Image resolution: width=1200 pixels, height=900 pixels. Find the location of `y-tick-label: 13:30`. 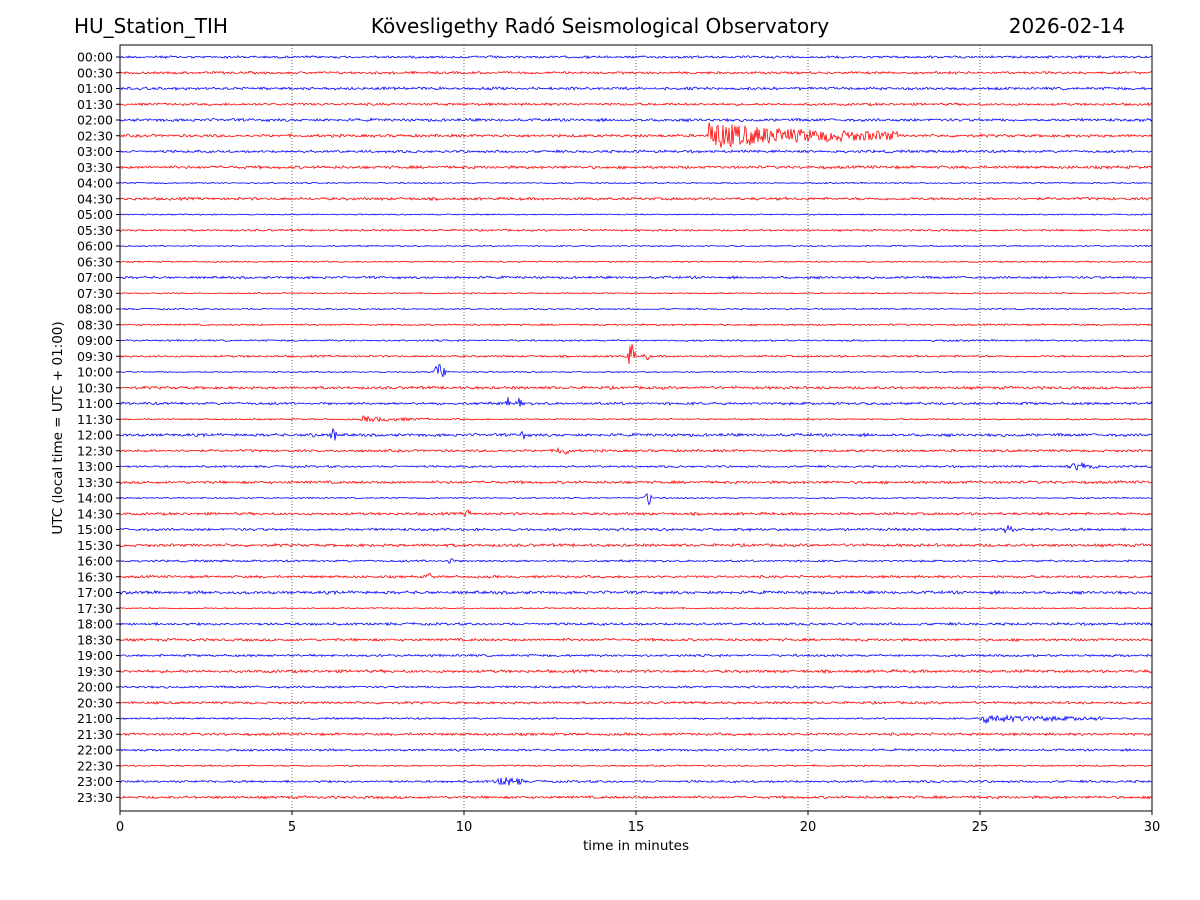

y-tick-label: 13:30 is located at coordinates (95, 482).